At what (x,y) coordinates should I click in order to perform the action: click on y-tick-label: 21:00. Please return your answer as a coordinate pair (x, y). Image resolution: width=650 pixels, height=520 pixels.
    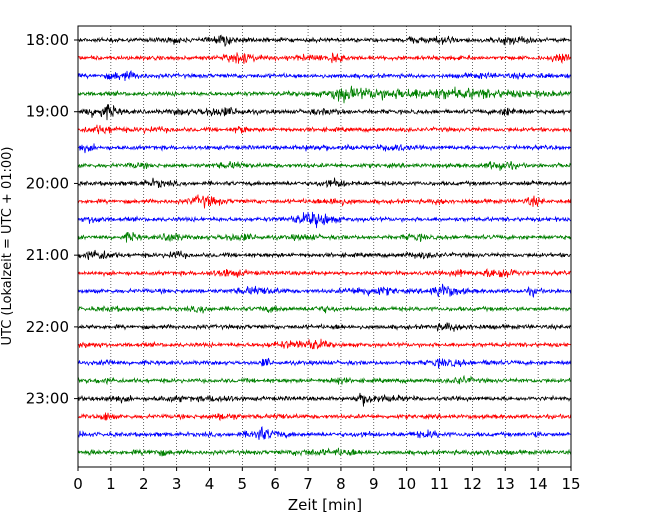
    Looking at the image, I should click on (47, 255).